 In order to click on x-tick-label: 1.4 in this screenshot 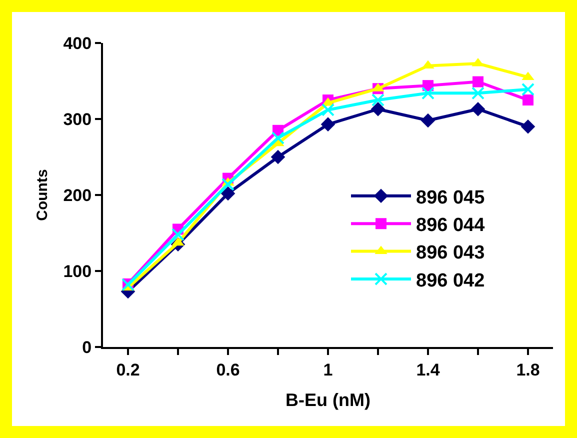, I will do `click(428, 370)`.